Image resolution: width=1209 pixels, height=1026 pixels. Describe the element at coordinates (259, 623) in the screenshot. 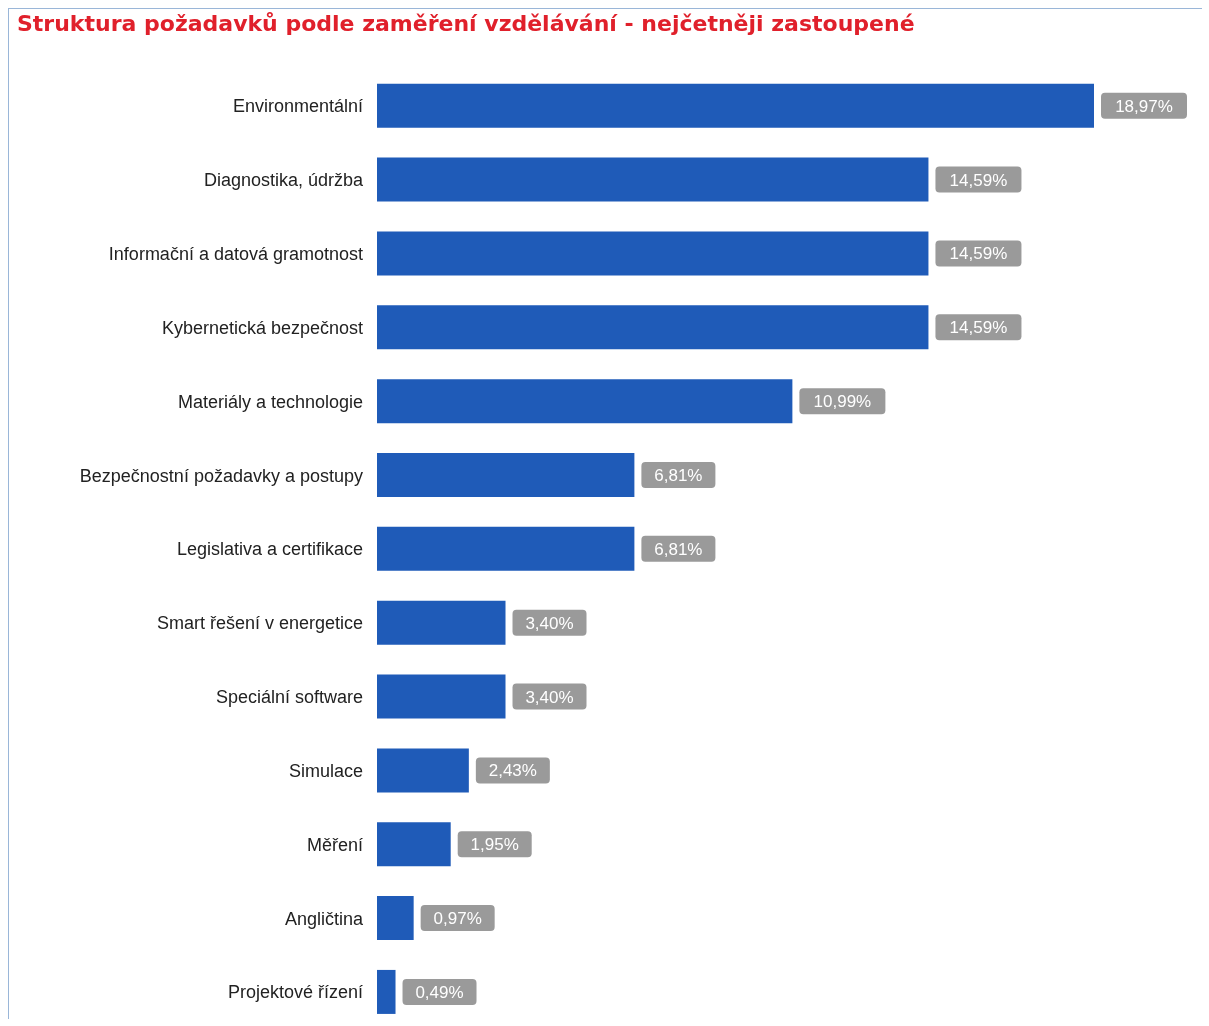

I see `y-tick-label: Smart řešení v energetice` at that location.